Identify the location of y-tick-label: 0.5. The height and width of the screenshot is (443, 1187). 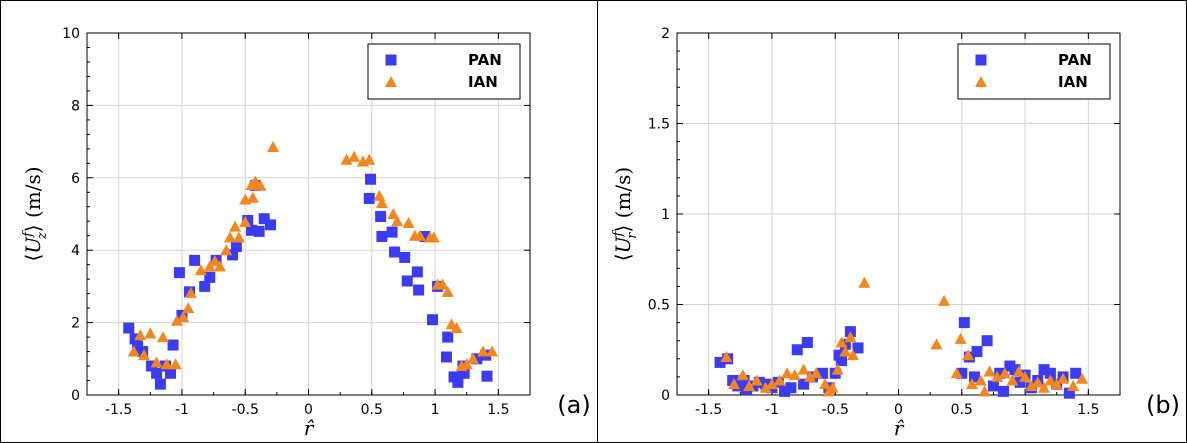
(659, 306).